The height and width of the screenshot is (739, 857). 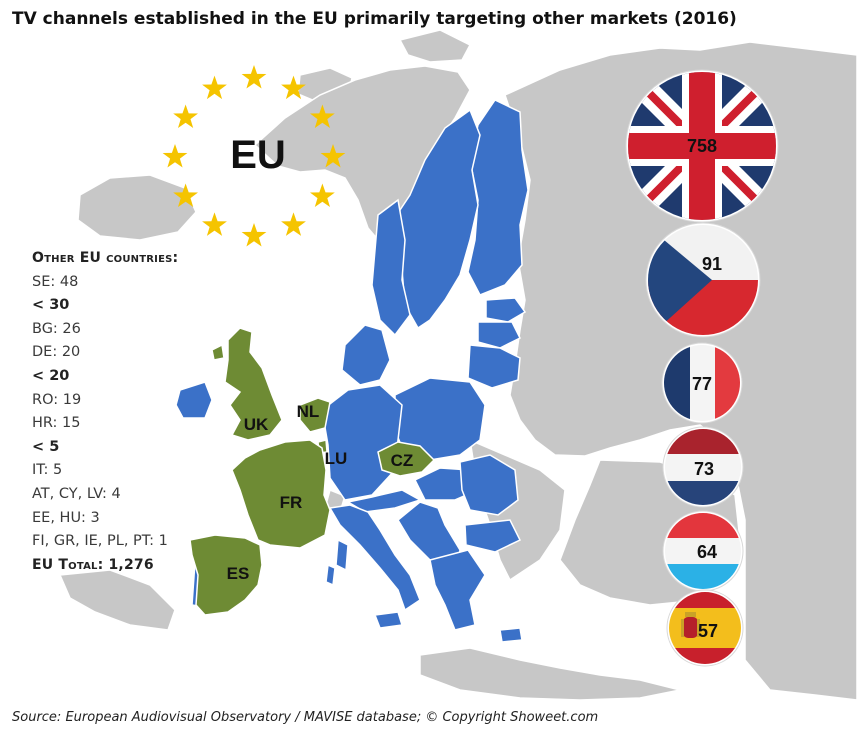 I want to click on stat-line: DE: 20, so click(x=56, y=352).